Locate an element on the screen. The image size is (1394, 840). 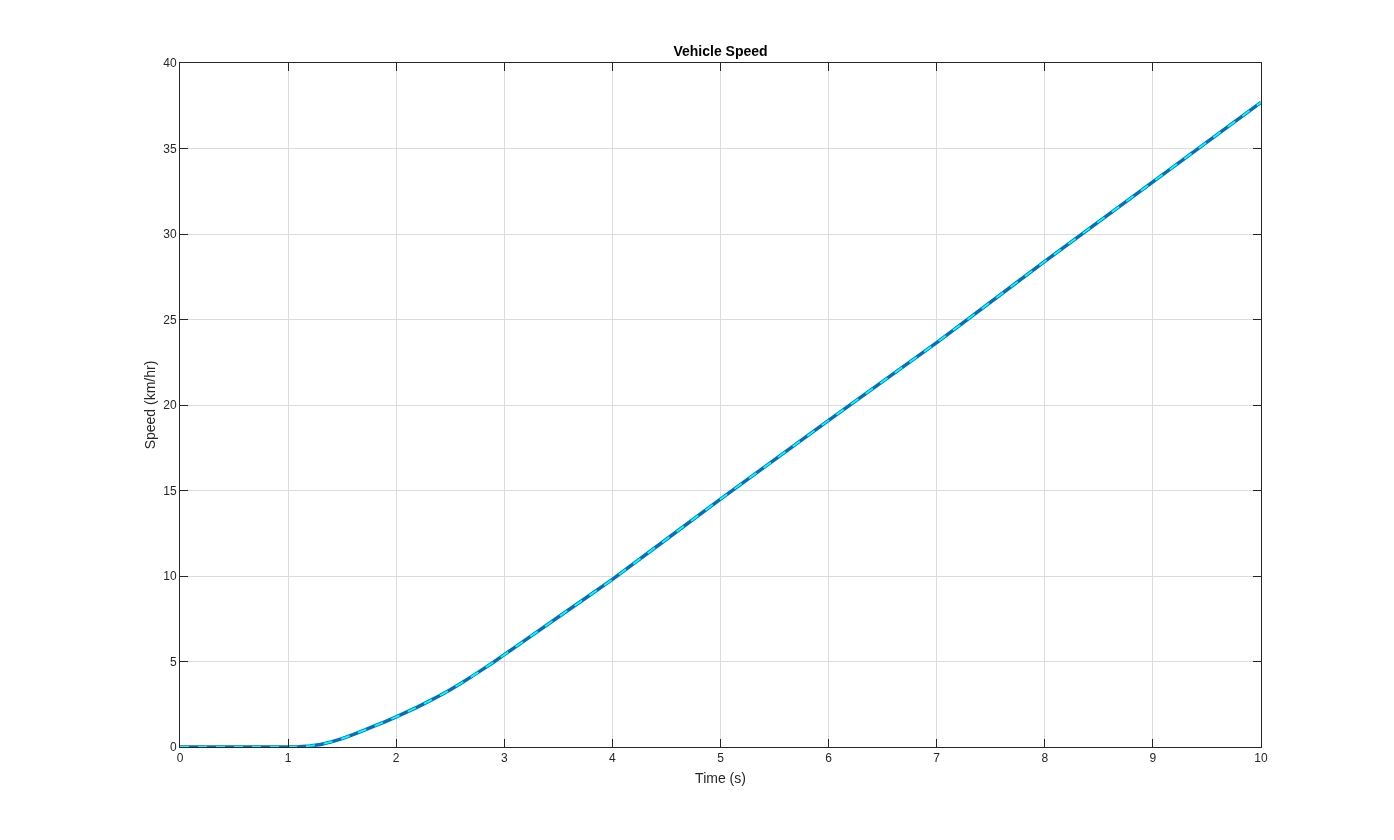
x-tick-label: 2 is located at coordinates (396, 758).